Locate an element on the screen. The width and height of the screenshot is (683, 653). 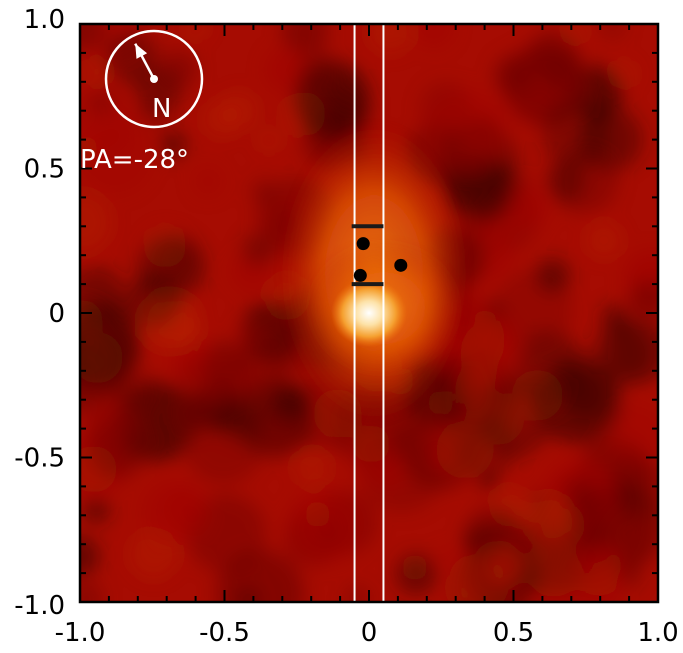
x-tick-label: 0.5 is located at coordinates (513, 633).